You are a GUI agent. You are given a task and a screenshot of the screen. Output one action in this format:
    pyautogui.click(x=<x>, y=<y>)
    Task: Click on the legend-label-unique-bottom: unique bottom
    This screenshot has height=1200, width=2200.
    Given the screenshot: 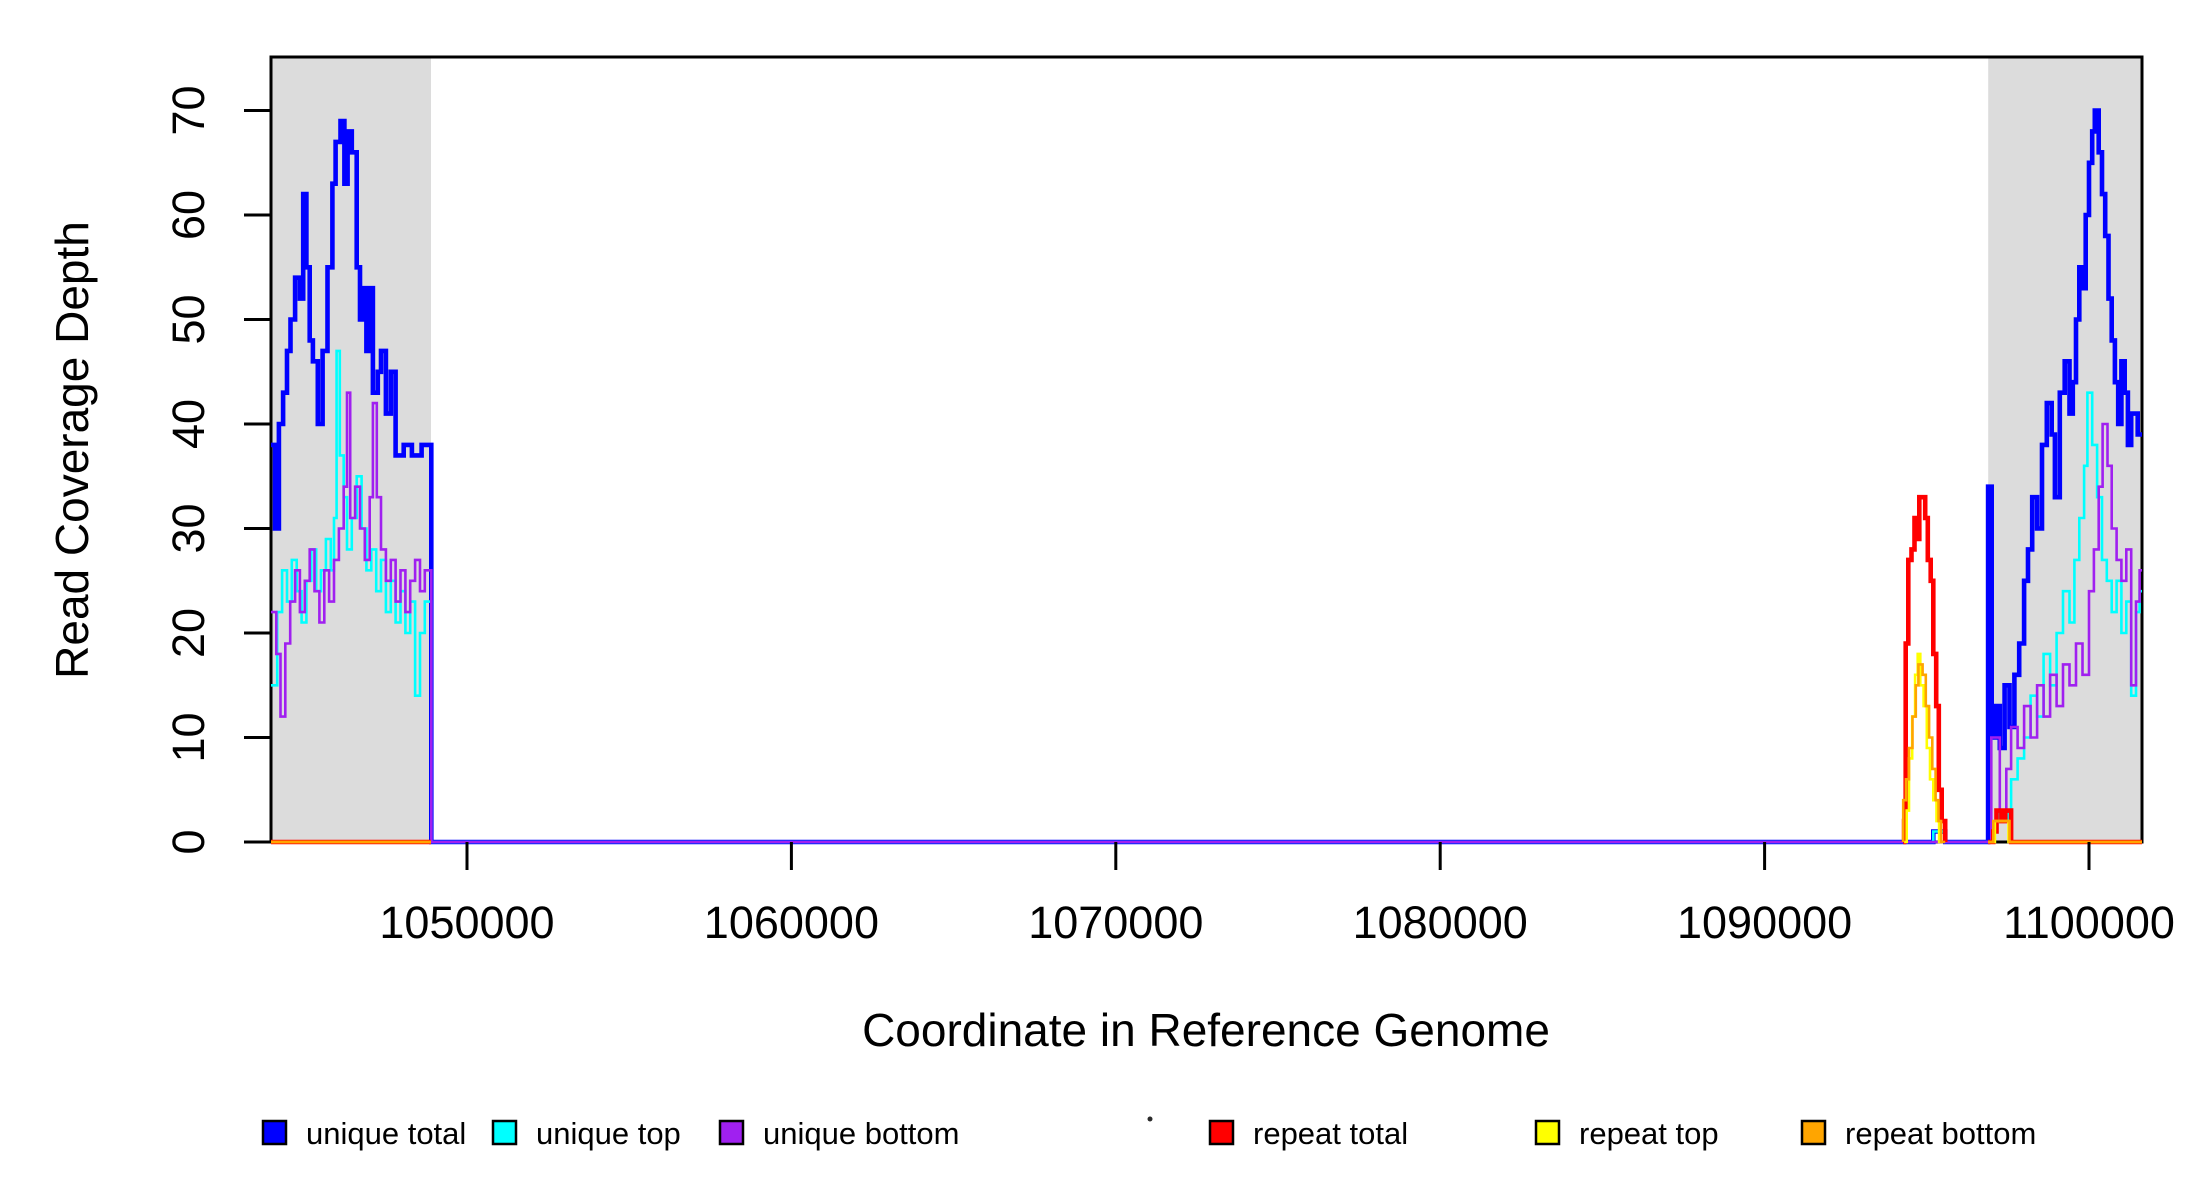 What is the action you would take?
    pyautogui.click(x=861, y=1133)
    